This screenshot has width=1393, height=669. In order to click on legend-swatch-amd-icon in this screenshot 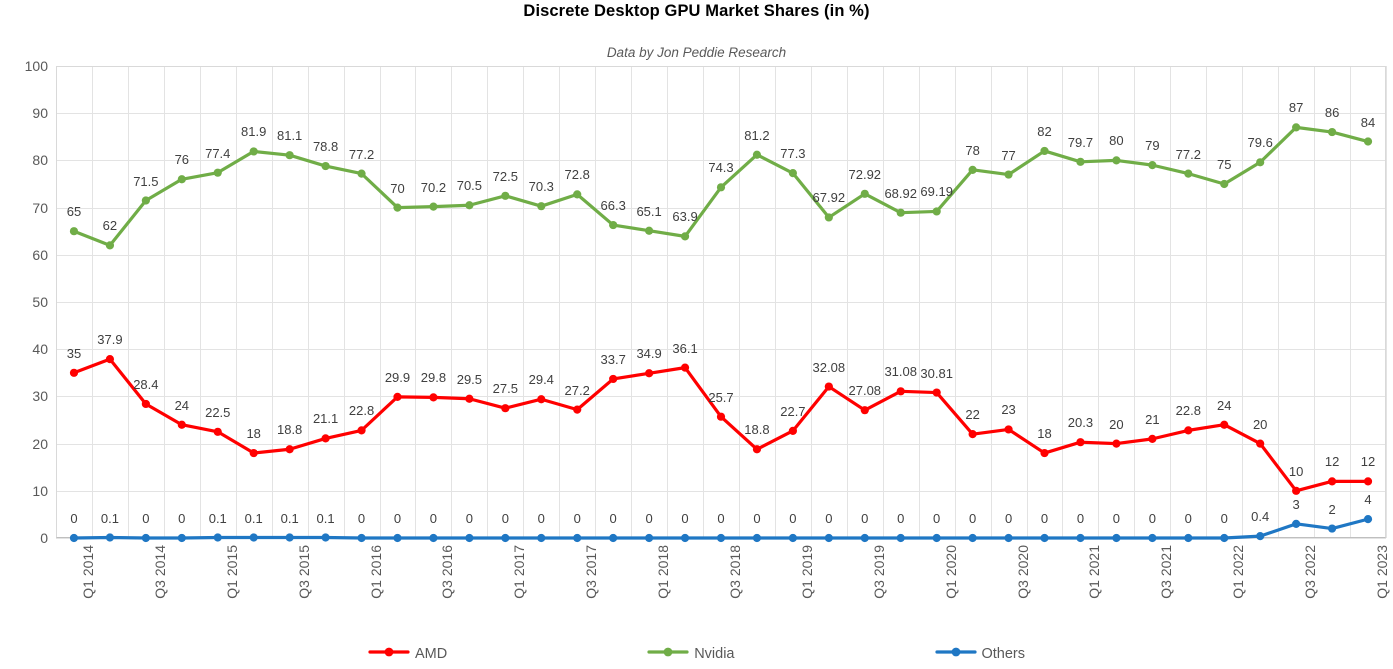, I will do `click(389, 654)`.